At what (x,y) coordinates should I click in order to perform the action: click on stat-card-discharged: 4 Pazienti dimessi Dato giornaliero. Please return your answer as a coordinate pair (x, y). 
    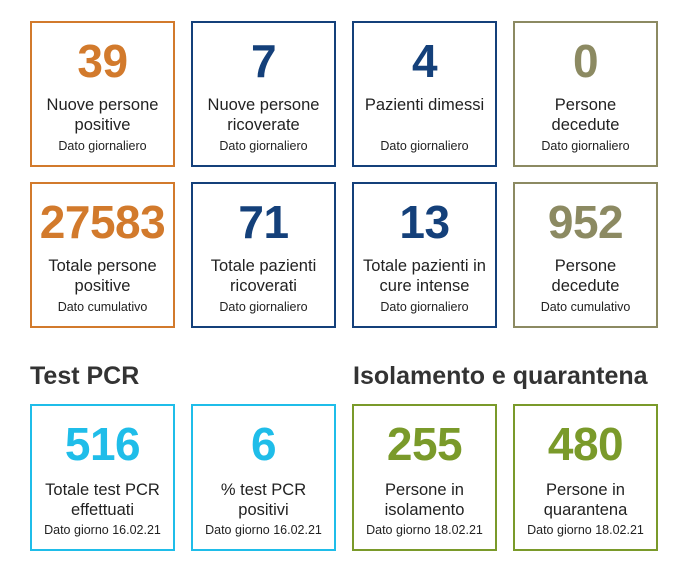
    Looking at the image, I should click on (424, 94).